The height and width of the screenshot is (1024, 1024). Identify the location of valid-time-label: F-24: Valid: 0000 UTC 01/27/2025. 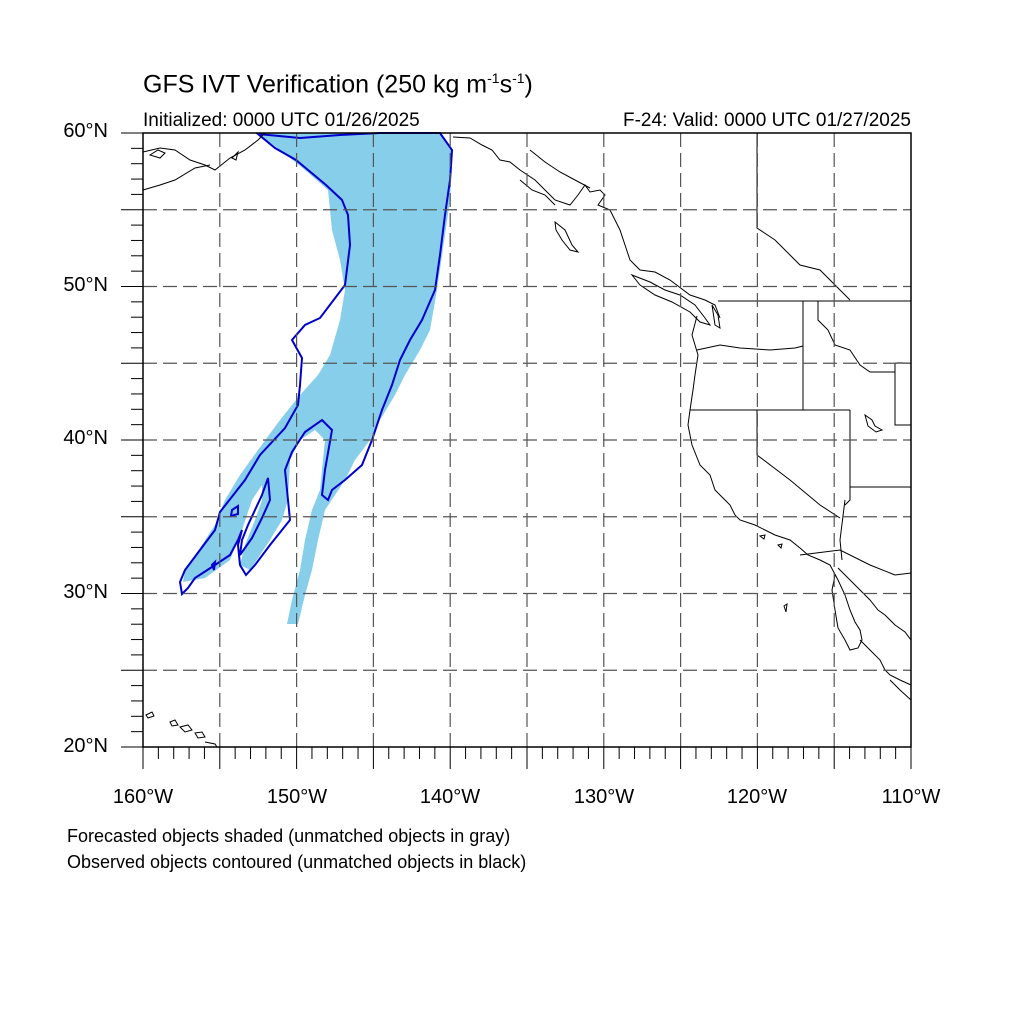
(767, 120).